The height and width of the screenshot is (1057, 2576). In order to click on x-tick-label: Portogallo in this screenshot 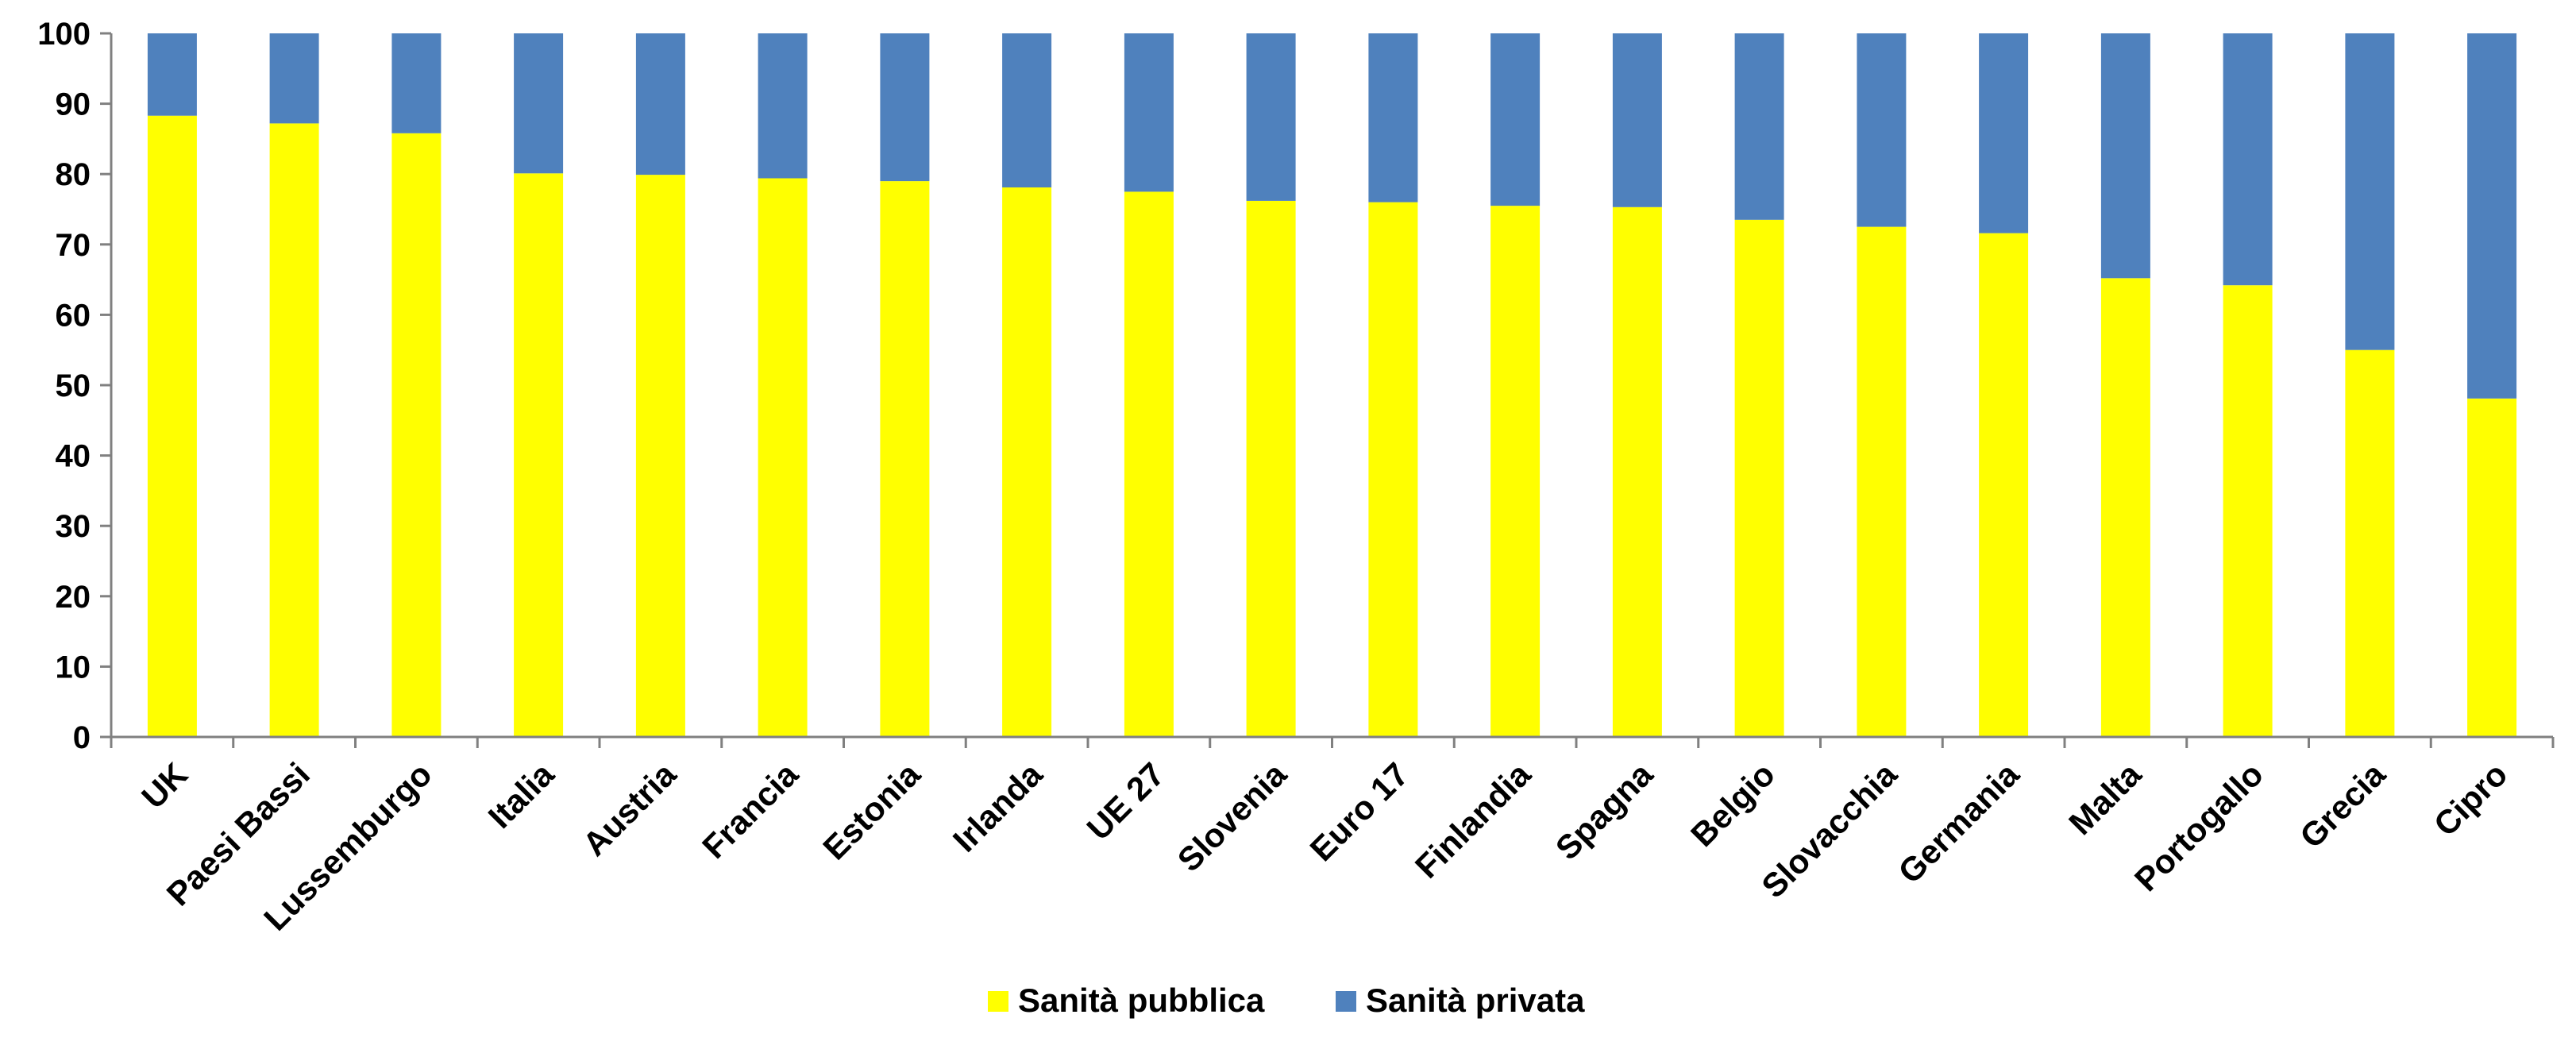, I will do `click(2198, 826)`.